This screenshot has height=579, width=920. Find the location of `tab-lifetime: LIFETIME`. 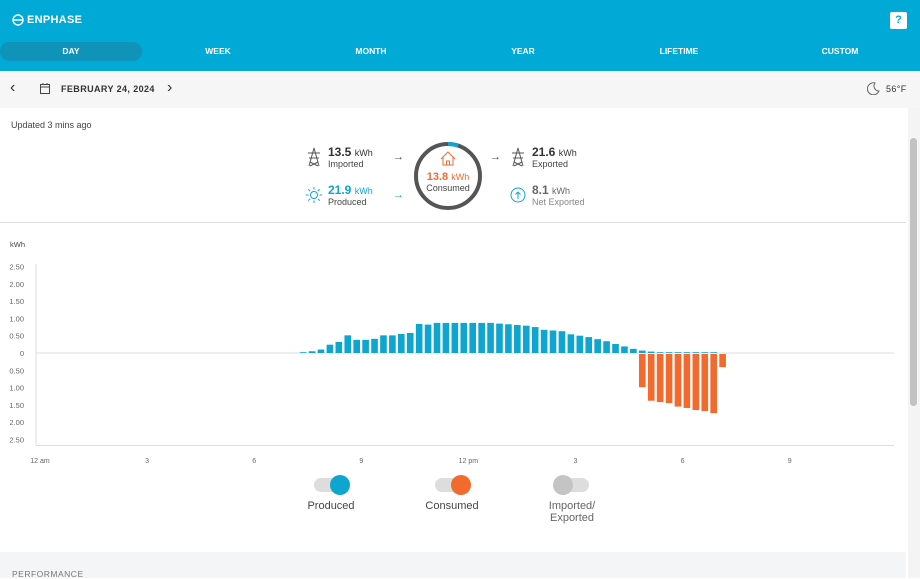

tab-lifetime: LIFETIME is located at coordinates (679, 51).